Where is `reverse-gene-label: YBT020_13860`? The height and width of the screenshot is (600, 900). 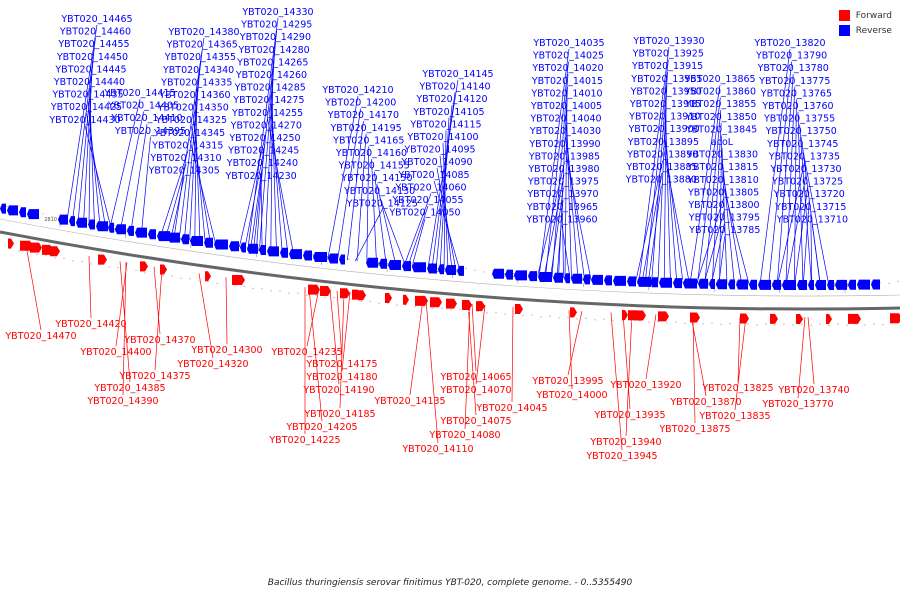 reverse-gene-label: YBT020_13860 is located at coordinates (720, 92).